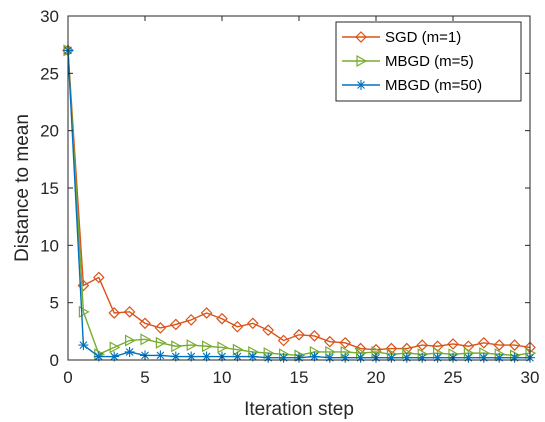 The height and width of the screenshot is (422, 545). Describe the element at coordinates (299, 377) in the screenshot. I see `x-tick-label: 15` at that location.